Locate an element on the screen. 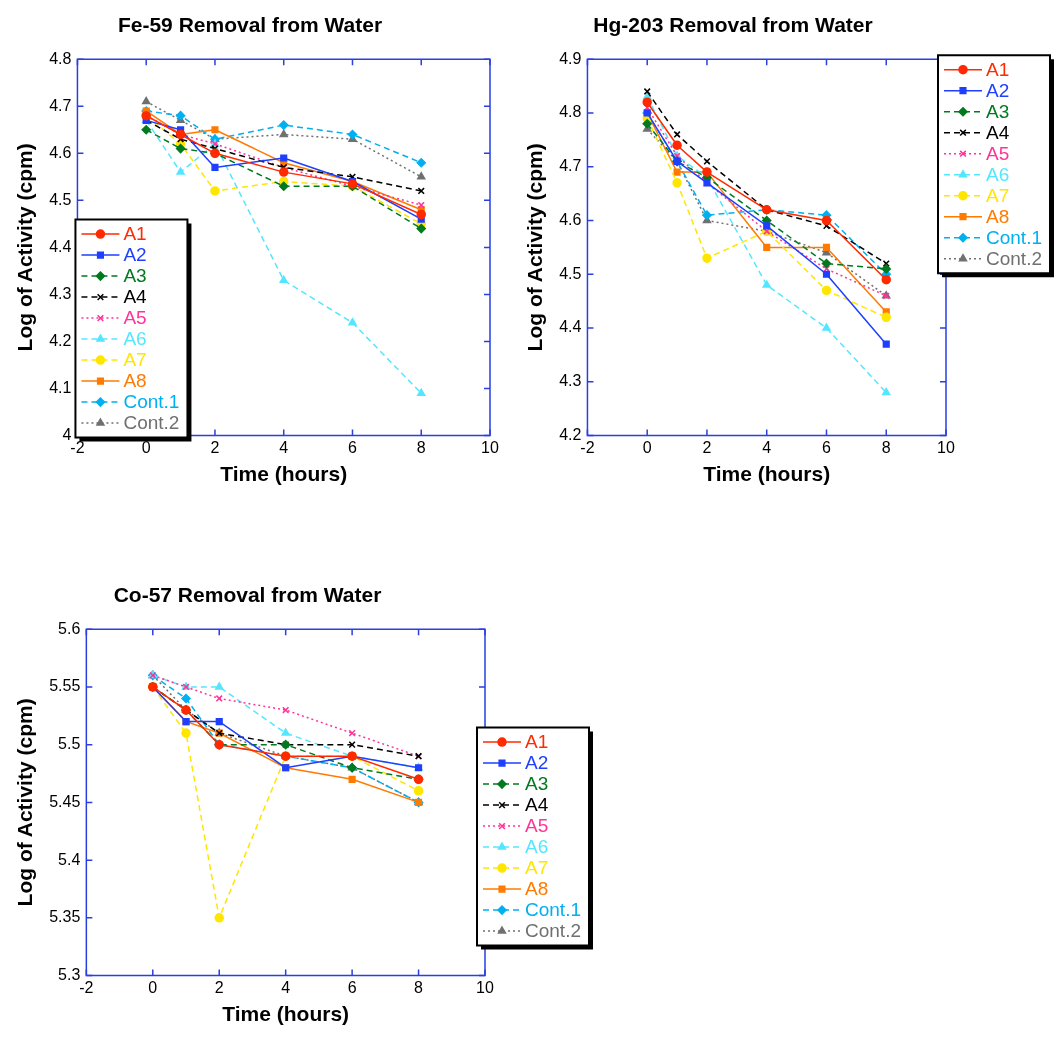 This screenshot has width=1058, height=1040. y-tick-label: 4 is located at coordinates (67, 435).